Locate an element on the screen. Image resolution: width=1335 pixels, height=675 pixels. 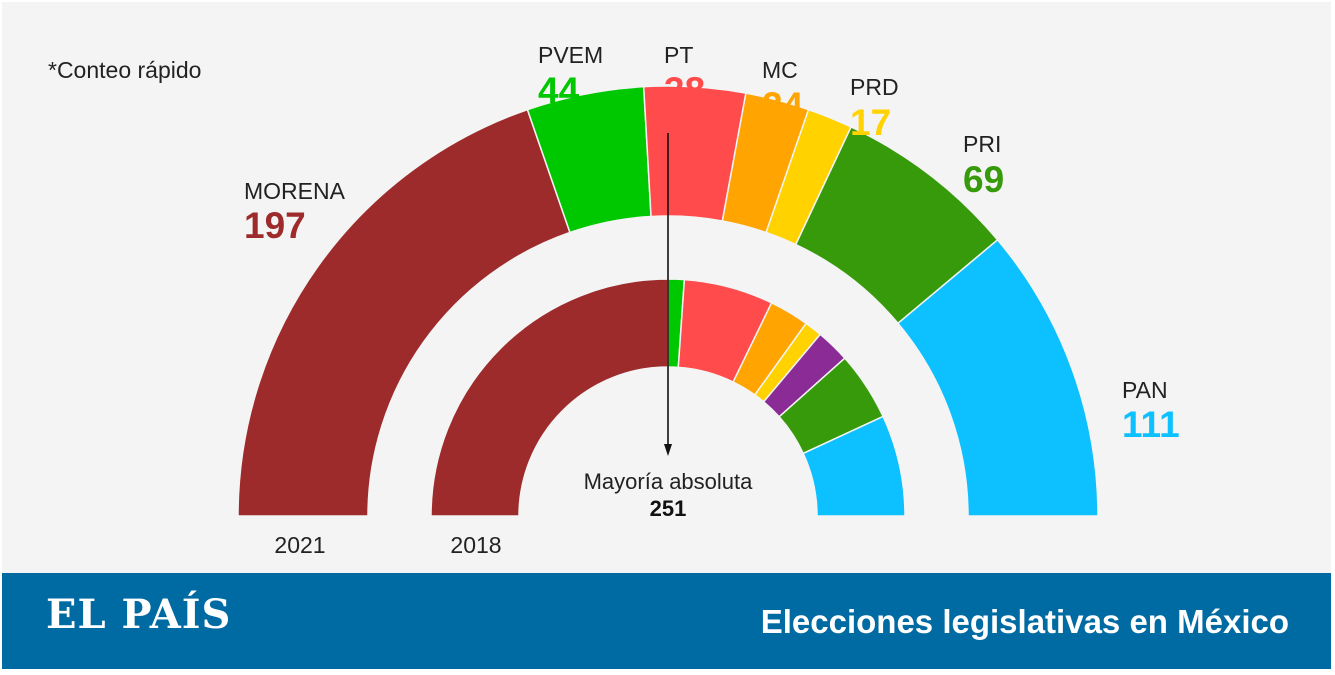
quick-count-note: *Conteo rápido is located at coordinates (125, 70).